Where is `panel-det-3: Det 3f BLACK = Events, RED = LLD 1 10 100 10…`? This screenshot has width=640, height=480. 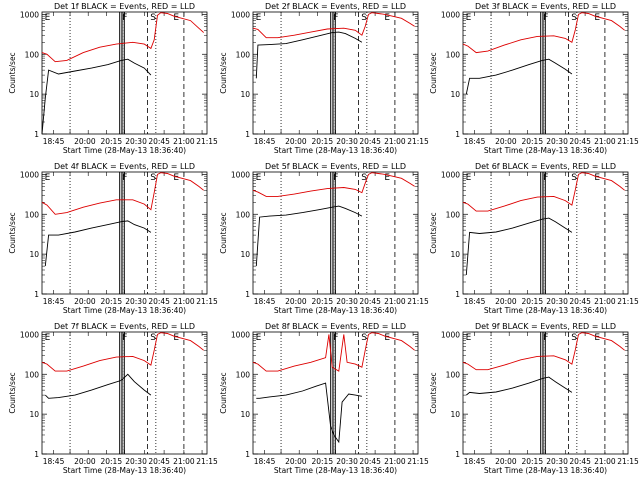 panel-det-3: Det 3f BLACK = Events, RED = LLD 1 10 100 10… is located at coordinates (534, 78).